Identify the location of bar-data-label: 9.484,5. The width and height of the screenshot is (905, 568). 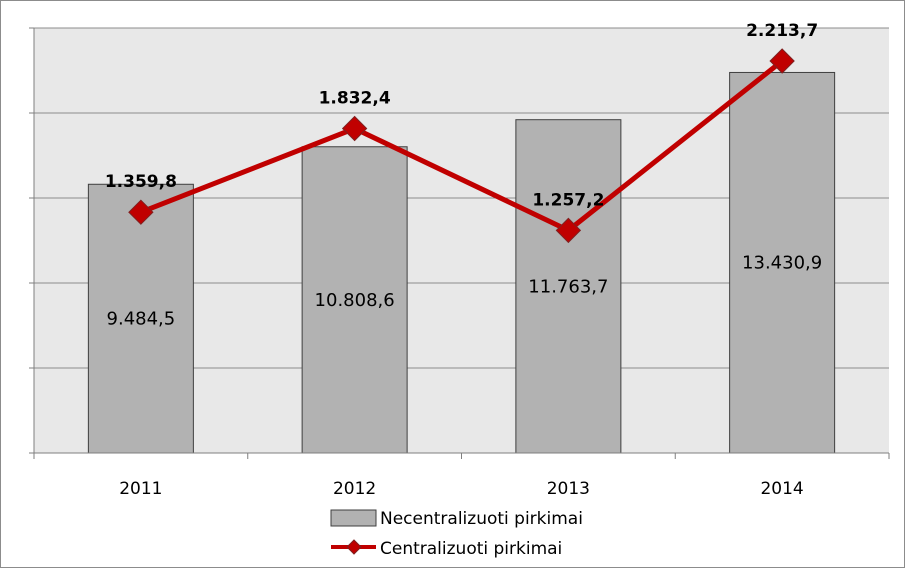
(141, 319).